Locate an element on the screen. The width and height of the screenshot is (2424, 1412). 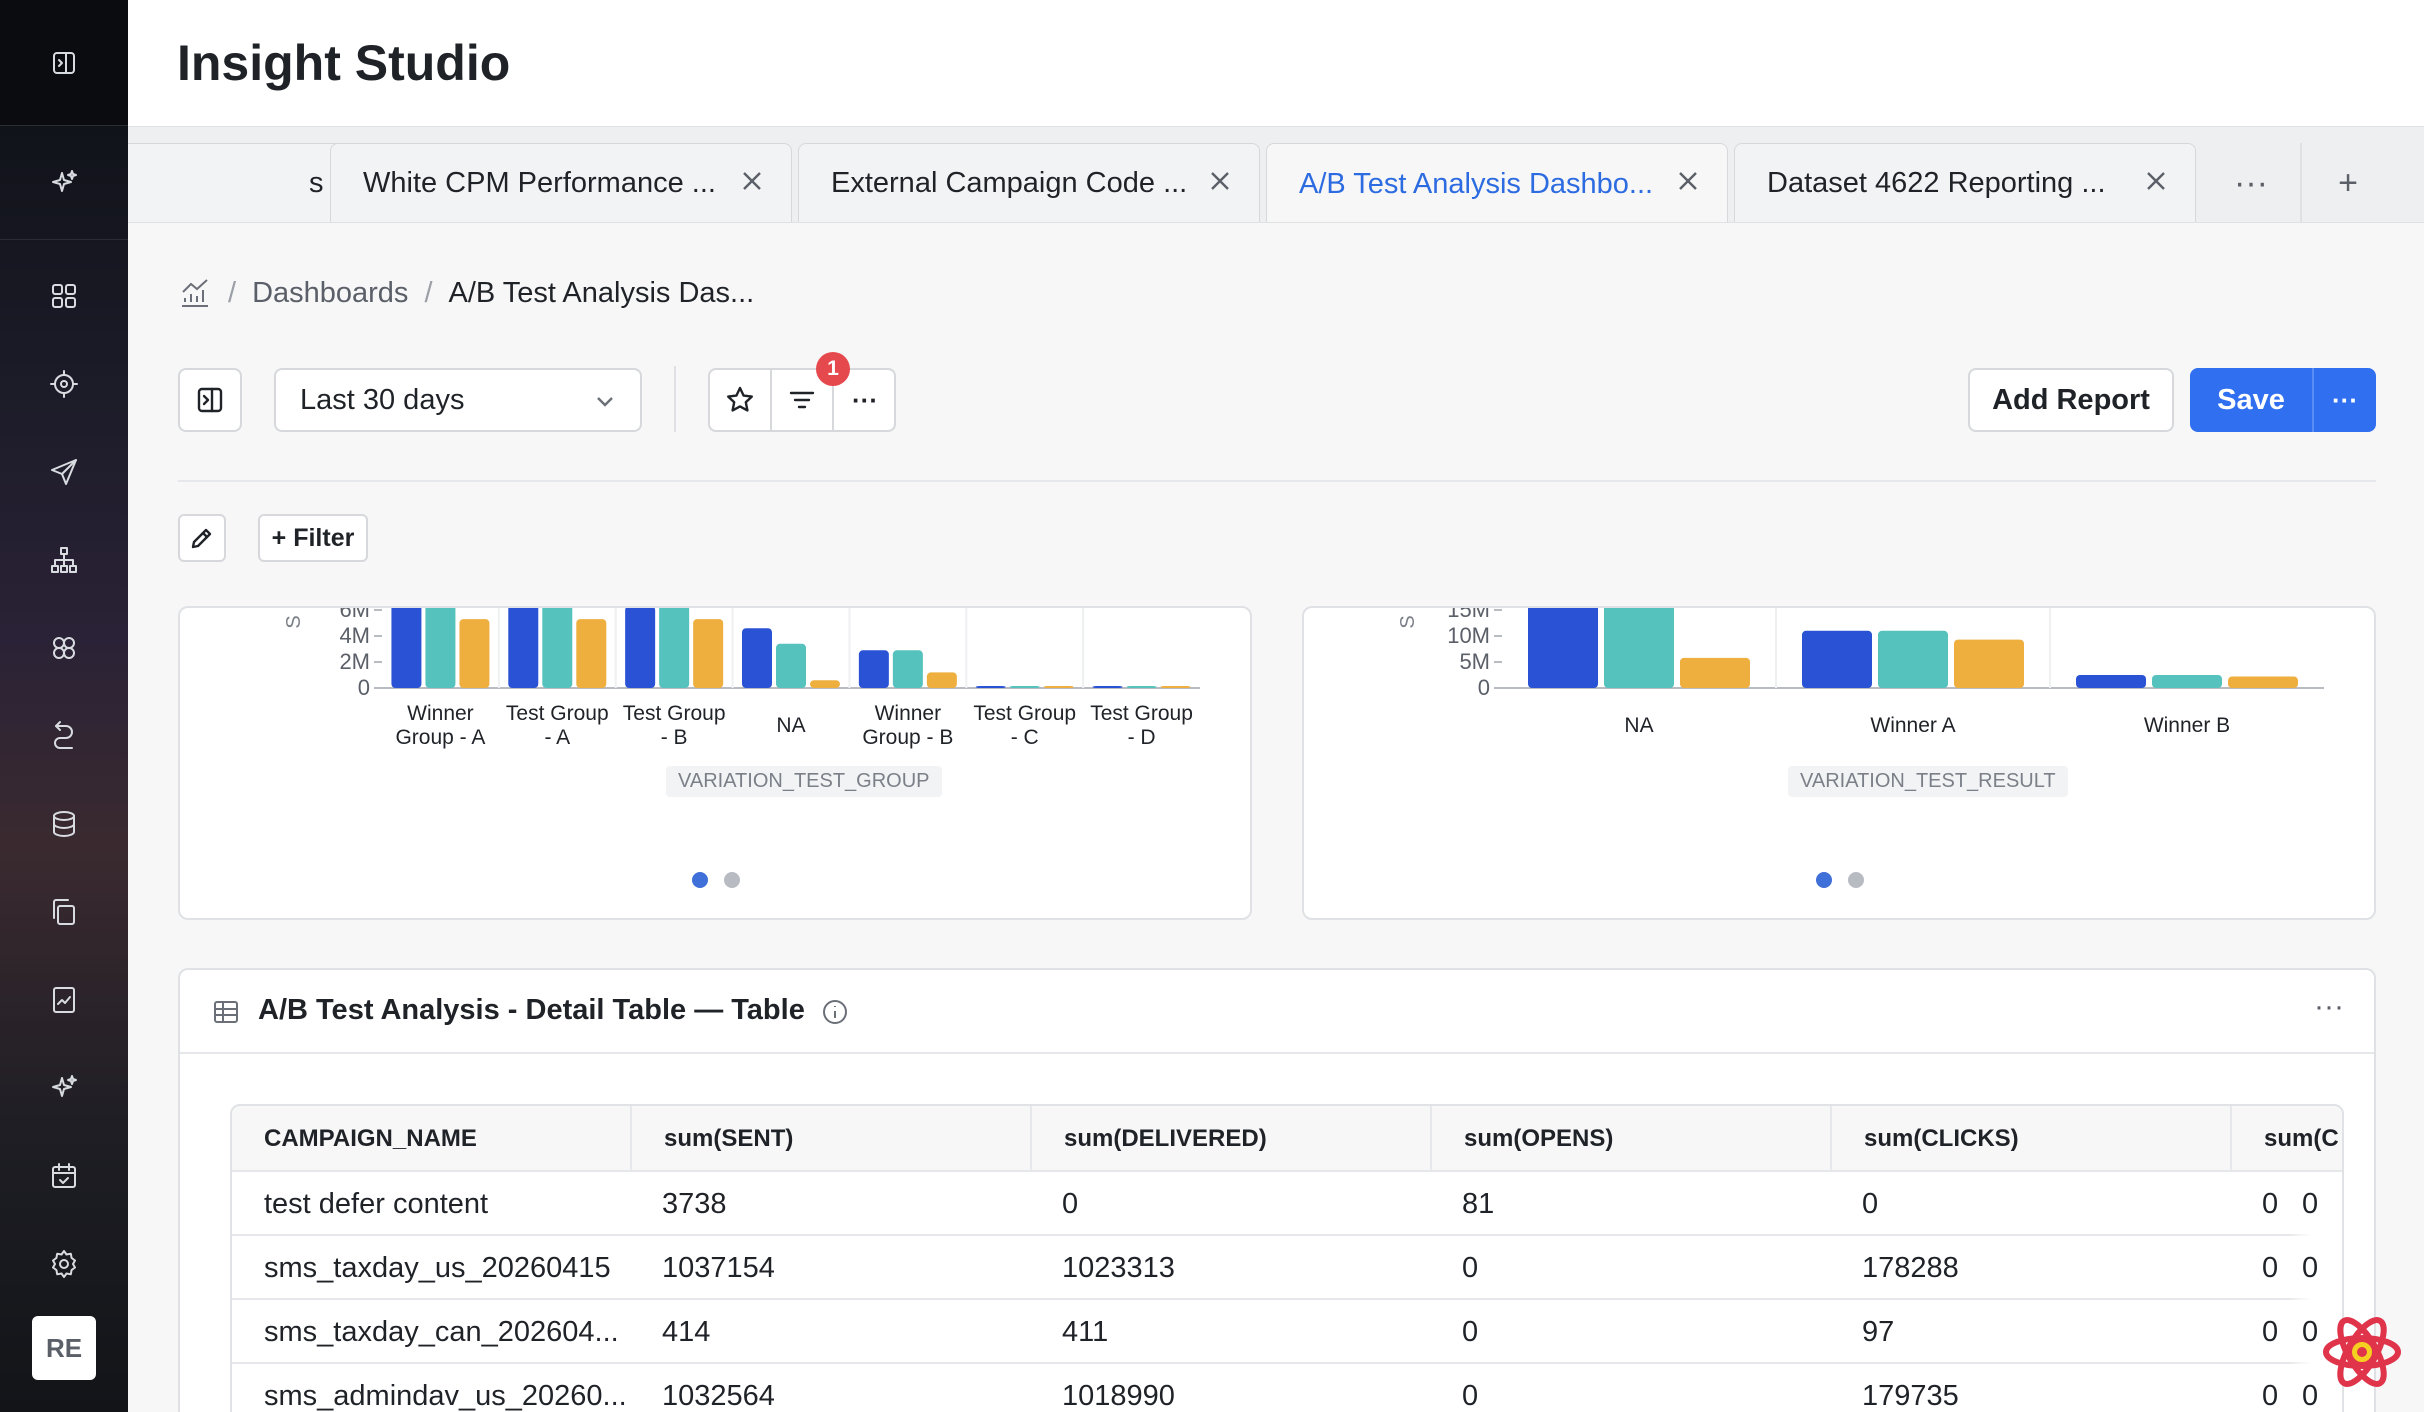
sparkle-icon is located at coordinates (64, 180).